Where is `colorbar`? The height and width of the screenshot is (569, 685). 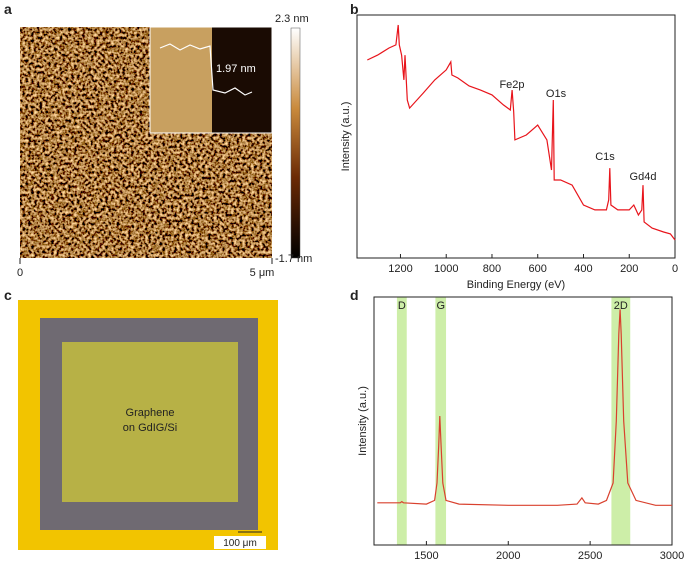 colorbar is located at coordinates (295, 143).